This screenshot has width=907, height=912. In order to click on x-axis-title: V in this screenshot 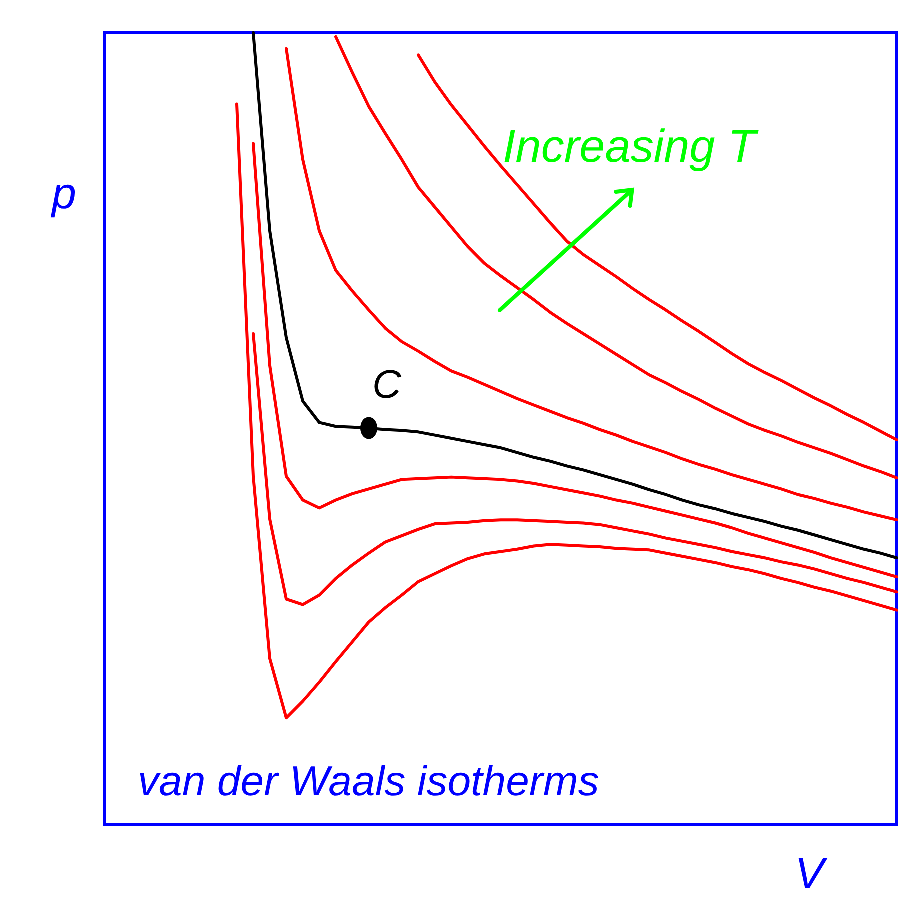, I will do `click(811, 874)`.